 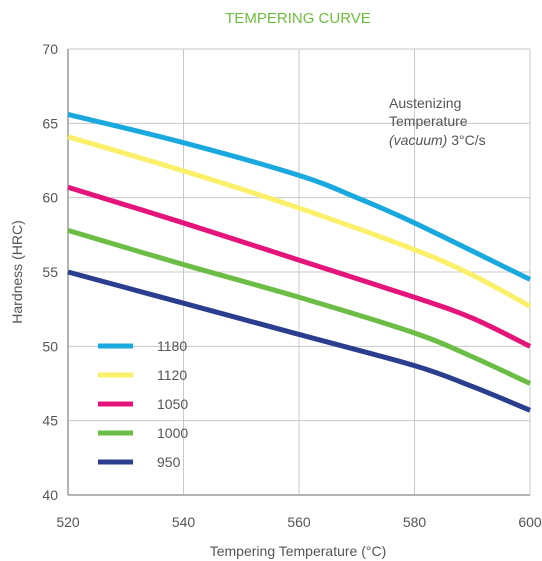 What do you see at coordinates (298, 551) in the screenshot?
I see `x-axis-title: Tempering Temperature (°C)` at bounding box center [298, 551].